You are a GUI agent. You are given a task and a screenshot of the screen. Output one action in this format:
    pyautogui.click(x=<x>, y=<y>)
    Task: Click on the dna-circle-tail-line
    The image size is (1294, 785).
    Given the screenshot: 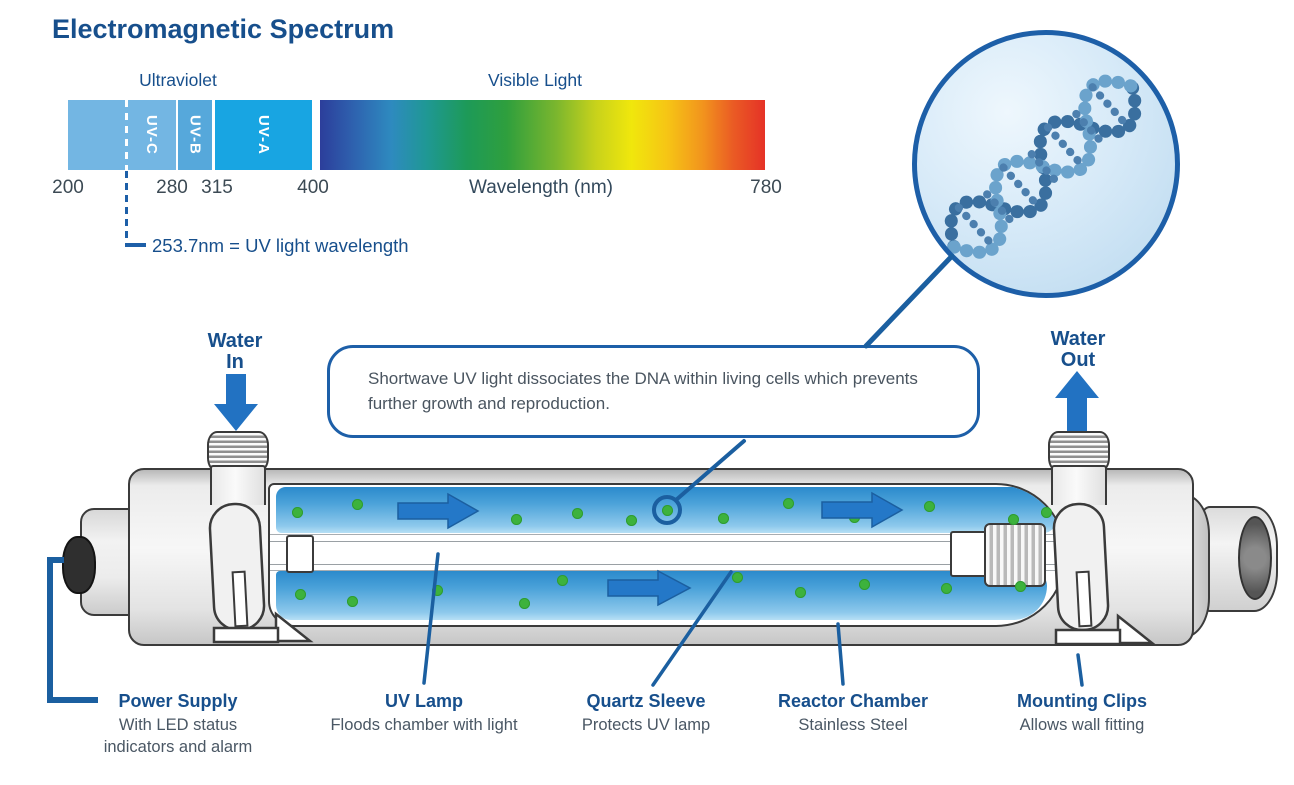 What is the action you would take?
    pyautogui.click(x=909, y=301)
    